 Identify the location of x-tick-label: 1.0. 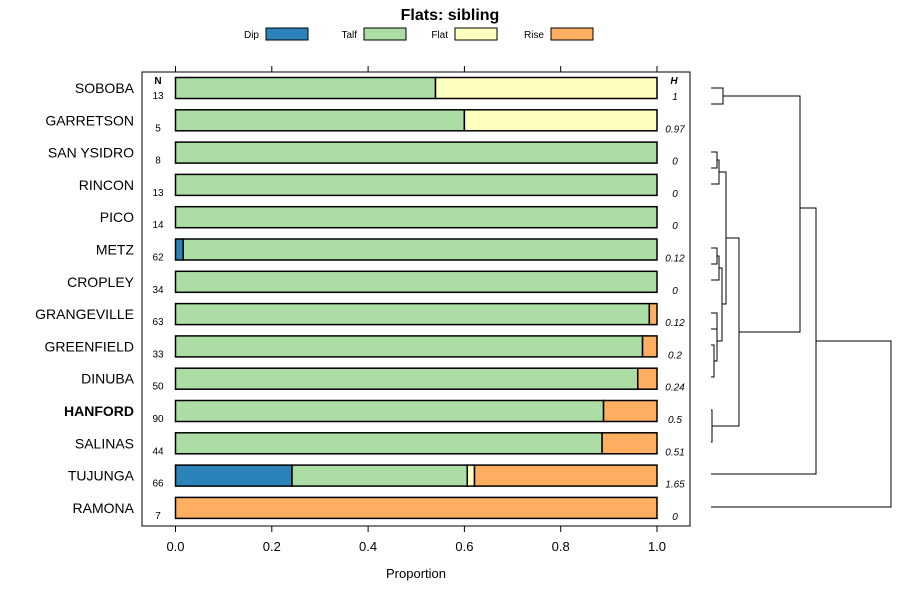
(657, 546).